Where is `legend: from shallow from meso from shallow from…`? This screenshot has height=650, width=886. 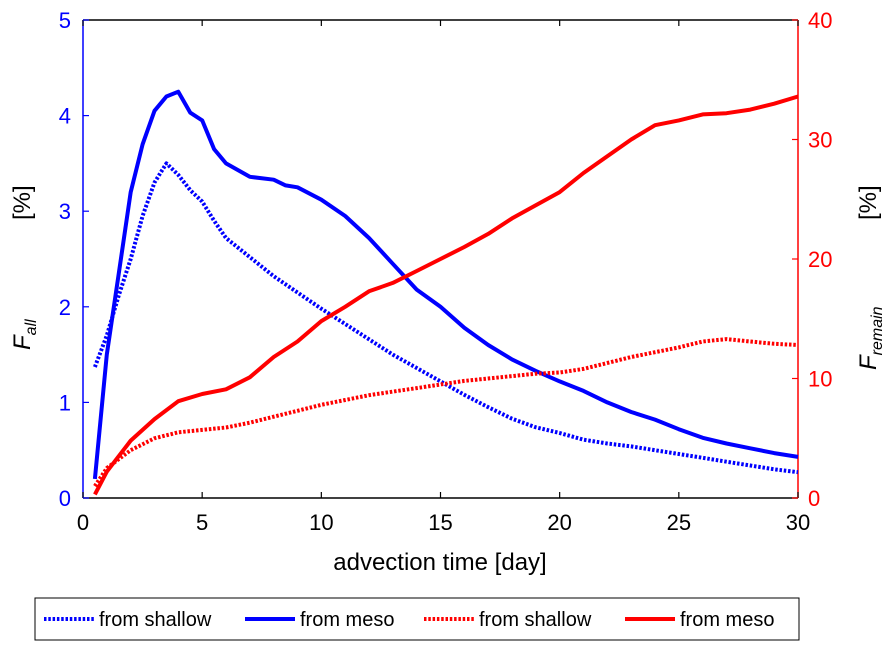
legend: from shallow from meso from shallow from… is located at coordinates (417, 619).